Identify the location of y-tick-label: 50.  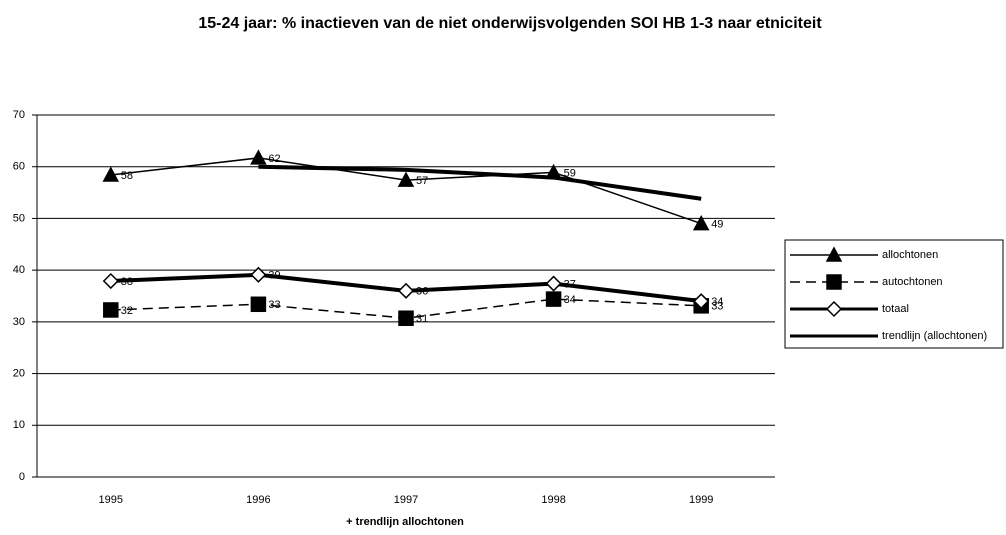
(19, 218).